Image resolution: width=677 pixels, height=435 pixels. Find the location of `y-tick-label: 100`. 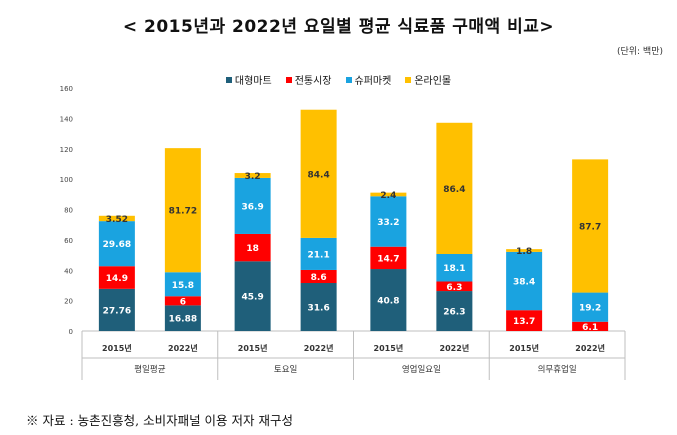

y-tick-label: 100 is located at coordinates (66, 180).